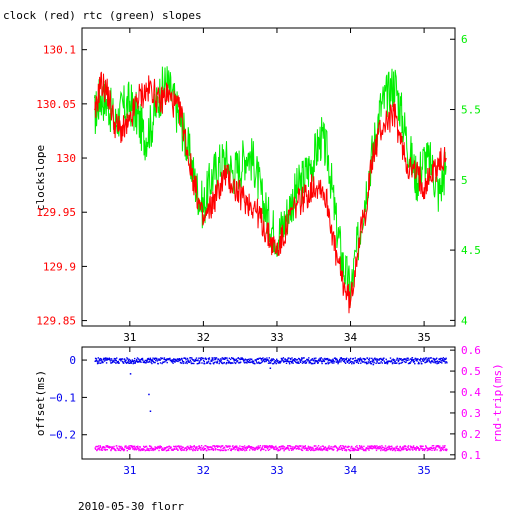 Image resolution: width=512 pixels, height=512 pixels. Describe the element at coordinates (270, 368) in the screenshot. I see `offset-outlier-point` at that location.